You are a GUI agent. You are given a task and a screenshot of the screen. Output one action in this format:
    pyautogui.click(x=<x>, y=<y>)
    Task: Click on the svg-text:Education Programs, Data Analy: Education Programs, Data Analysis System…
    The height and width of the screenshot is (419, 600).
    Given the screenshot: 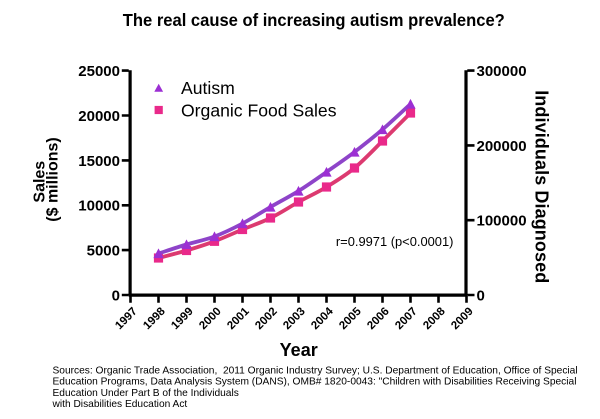 What is the action you would take?
    pyautogui.click(x=315, y=382)
    